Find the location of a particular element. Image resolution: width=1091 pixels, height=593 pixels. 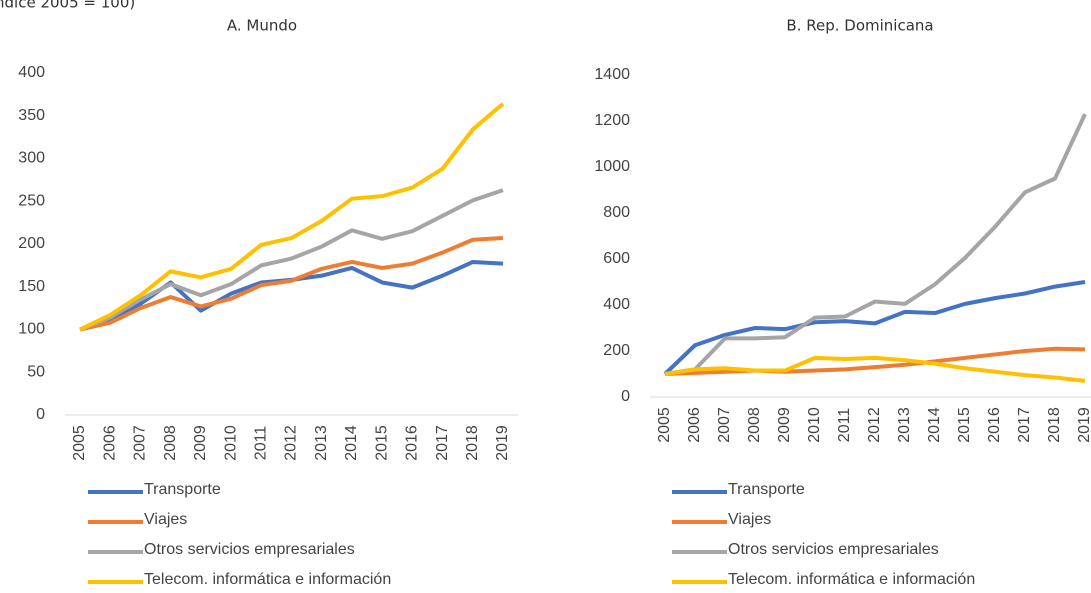

subtitle: (índice 2005 = 100) is located at coordinates (67, 6).